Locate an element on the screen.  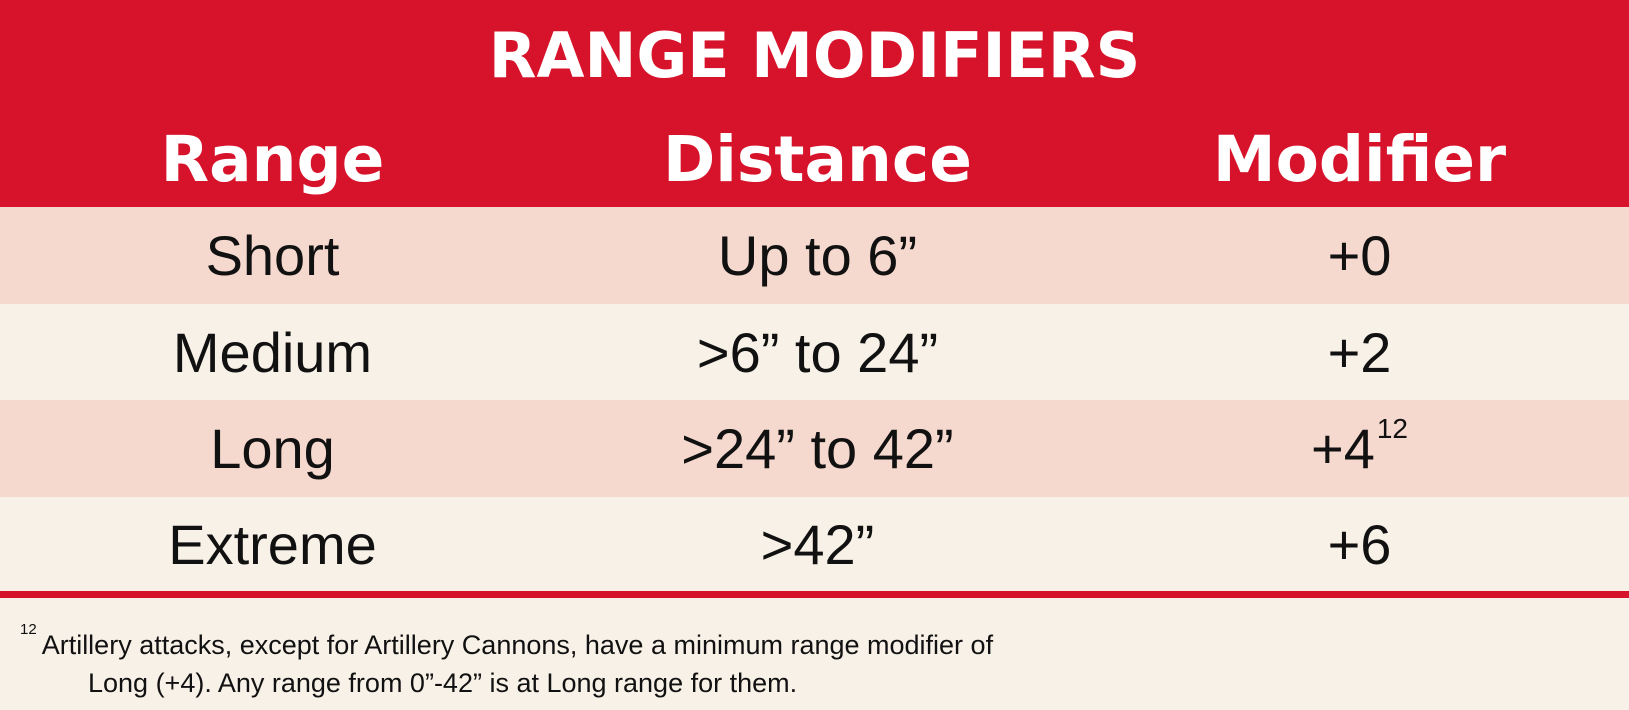
distance-cell: >6” to 24” is located at coordinates (817, 352).